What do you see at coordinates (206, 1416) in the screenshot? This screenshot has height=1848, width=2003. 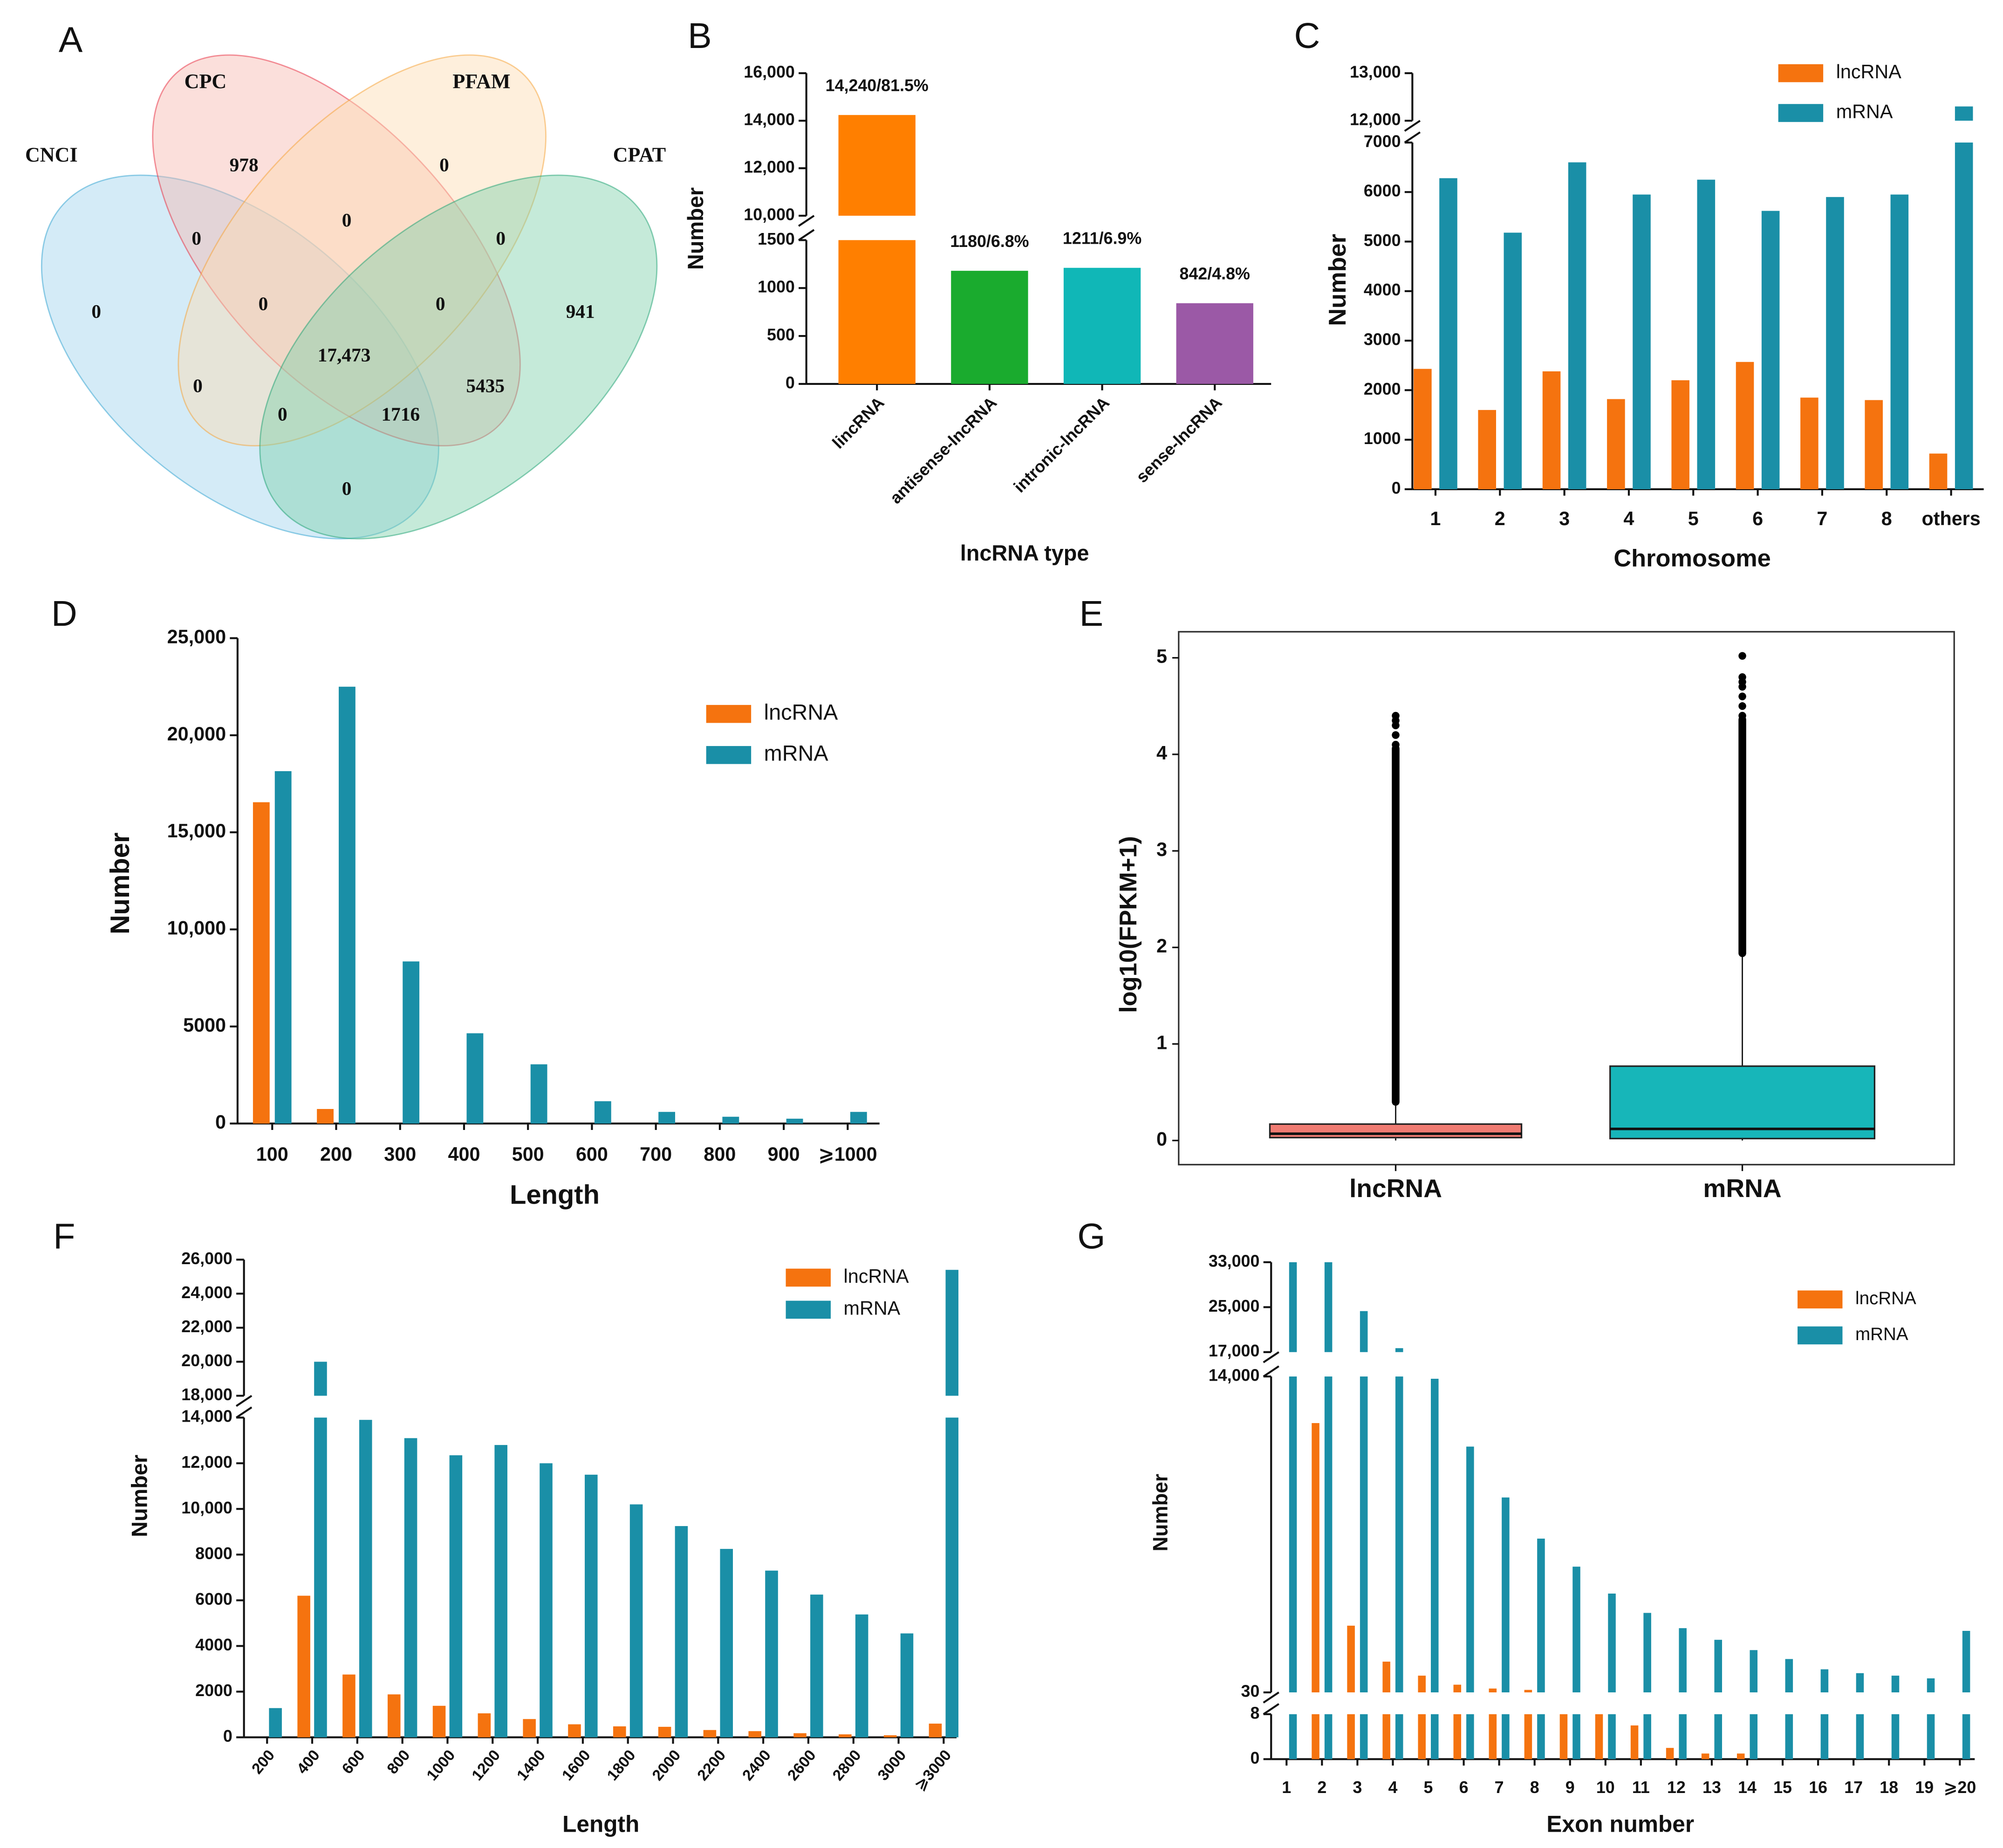 I see `y-tick-label: 14,000` at bounding box center [206, 1416].